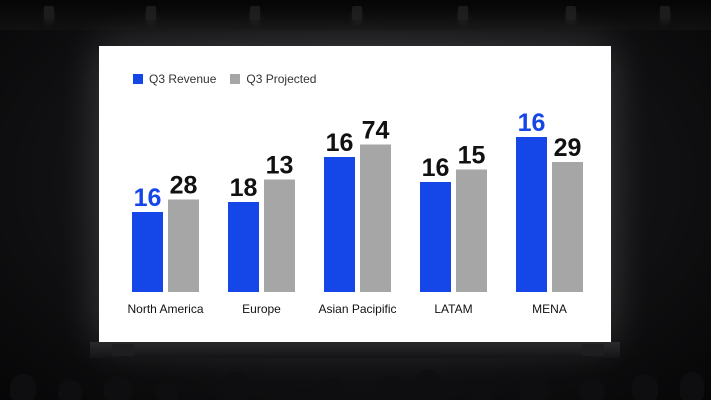 This screenshot has height=400, width=711. I want to click on bar-q3-revenue-europe, so click(243, 247).